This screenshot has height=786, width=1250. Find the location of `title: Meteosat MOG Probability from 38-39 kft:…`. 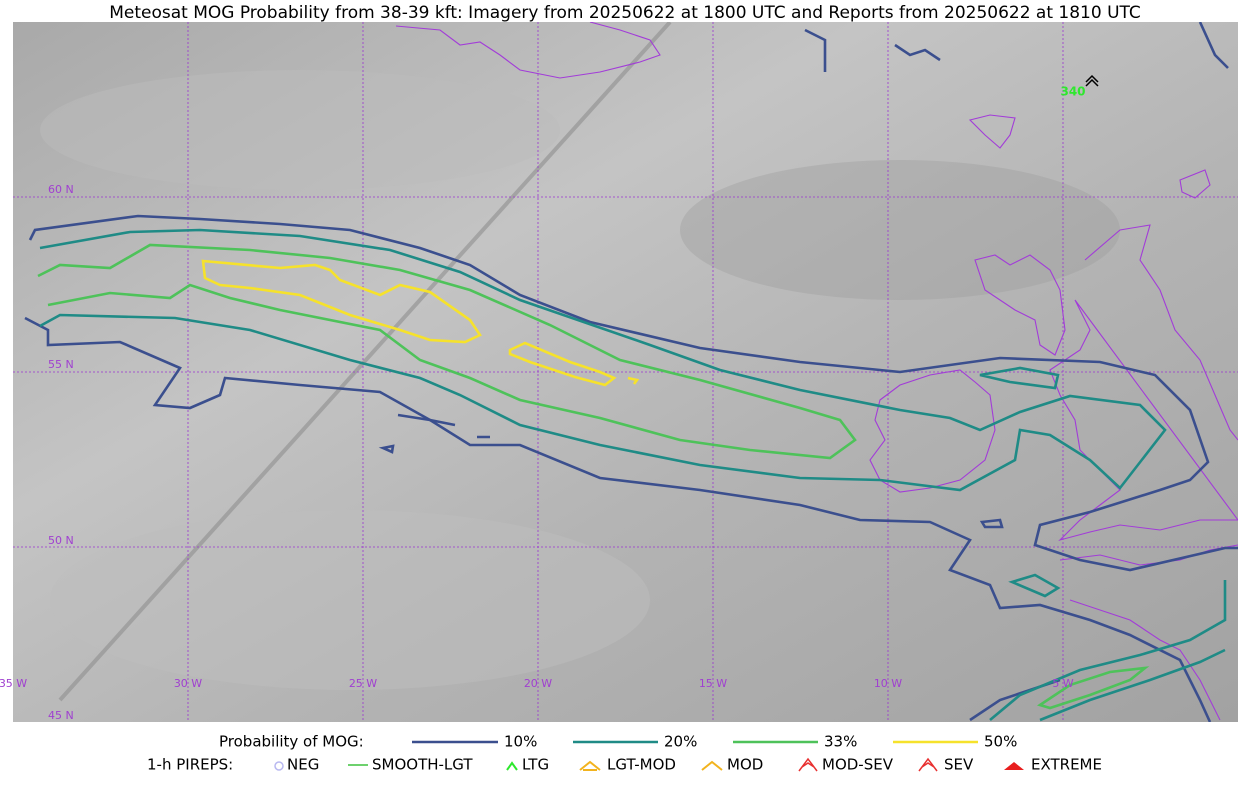

title: Meteosat MOG Probability from 38-39 kft:… is located at coordinates (625, 13).